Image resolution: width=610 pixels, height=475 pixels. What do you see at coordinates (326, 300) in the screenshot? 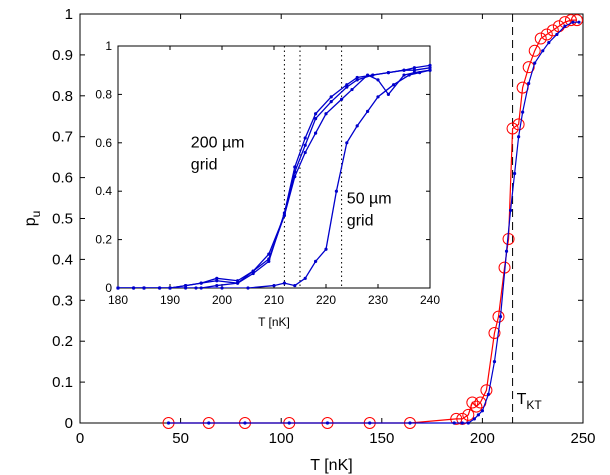
I see `x-tick-label: 220` at bounding box center [326, 300].